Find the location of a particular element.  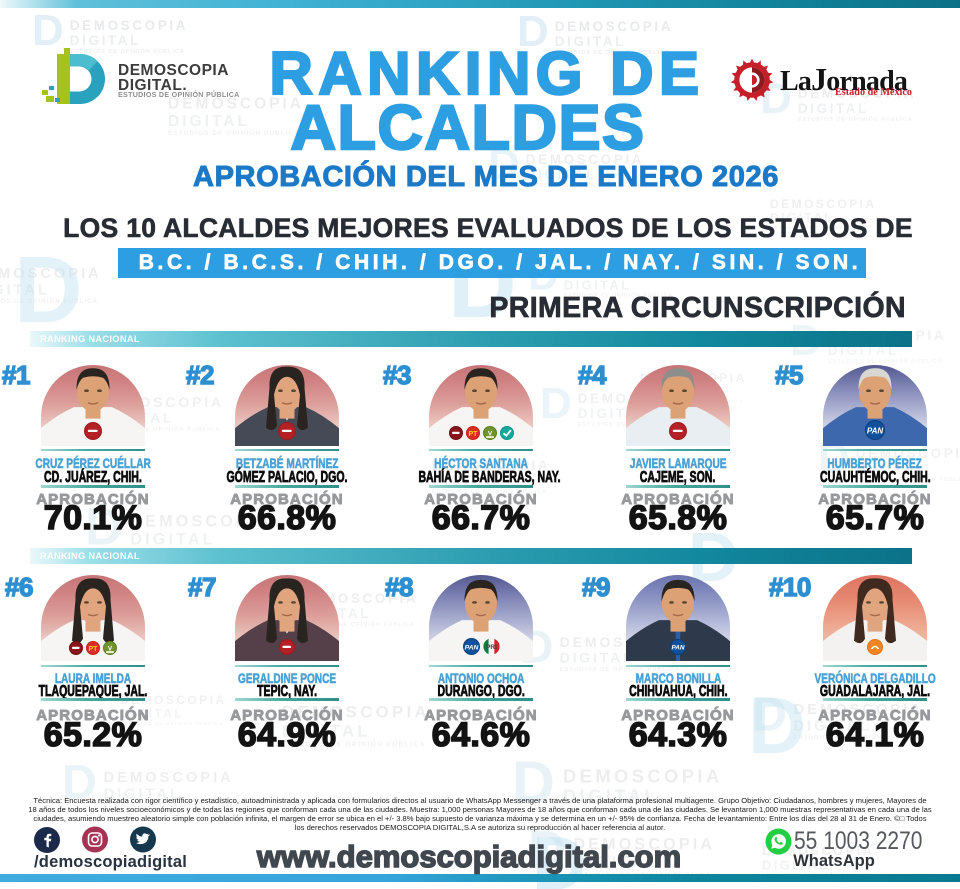

svg-text: PRI is located at coordinates (491, 647).